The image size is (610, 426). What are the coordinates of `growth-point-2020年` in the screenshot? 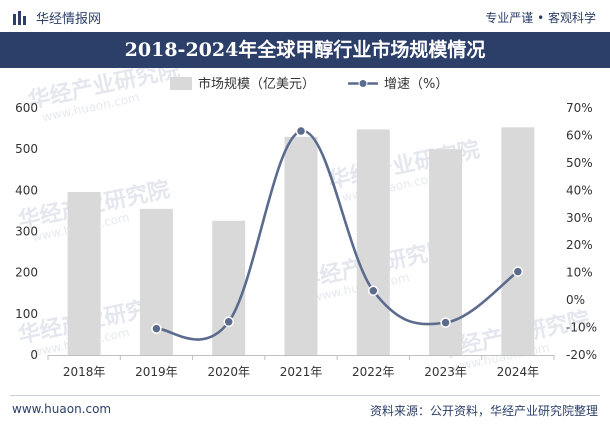 It's located at (228, 322).